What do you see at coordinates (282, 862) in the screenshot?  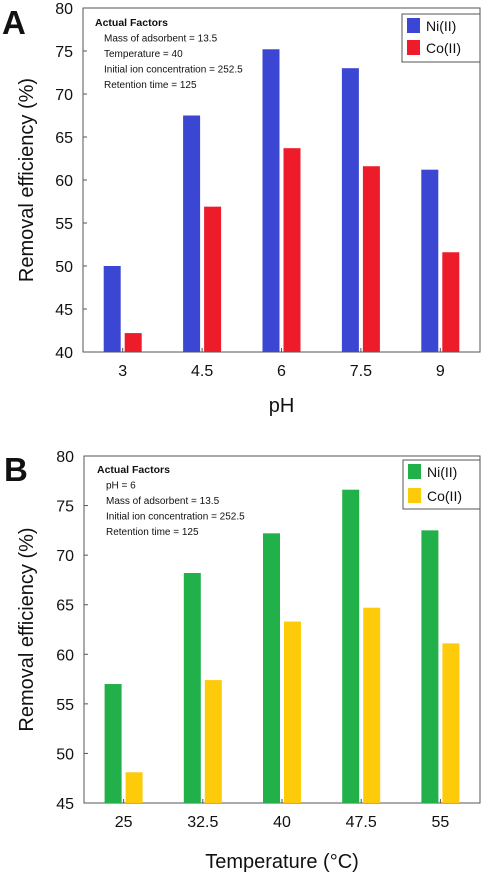 I see `x-axis-label: Temperature (°C)` at bounding box center [282, 862].